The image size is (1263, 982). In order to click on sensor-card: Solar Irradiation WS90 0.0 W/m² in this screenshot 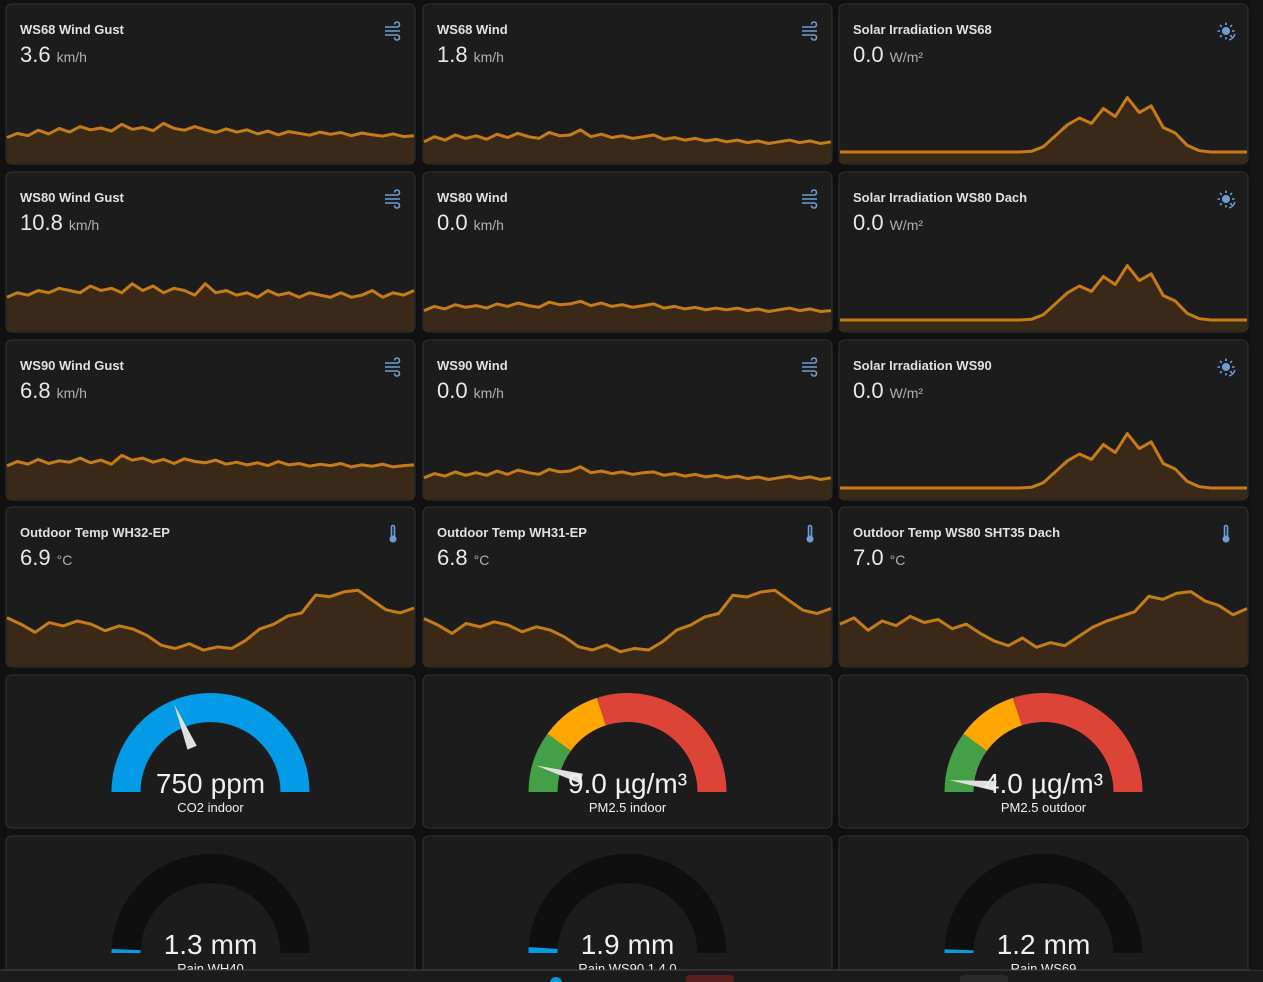, I will do `click(1043, 420)`.